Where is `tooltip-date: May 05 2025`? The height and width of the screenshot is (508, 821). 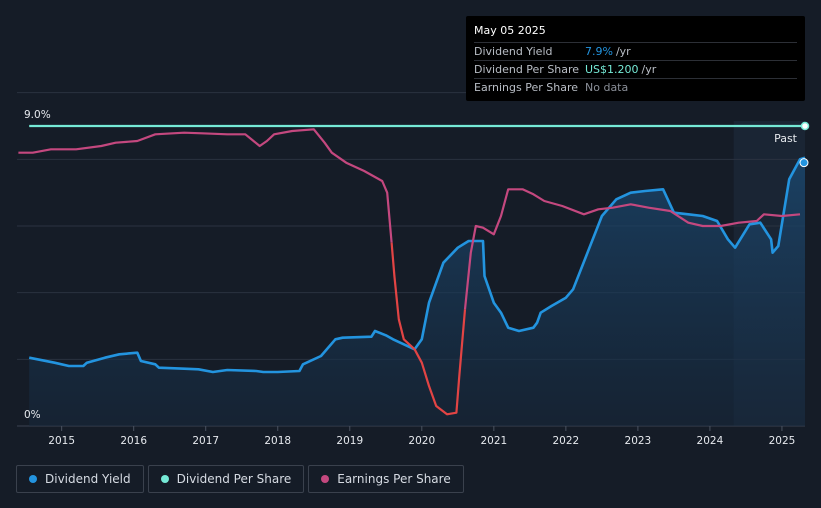
tooltip-date: May 05 2025 is located at coordinates (510, 30).